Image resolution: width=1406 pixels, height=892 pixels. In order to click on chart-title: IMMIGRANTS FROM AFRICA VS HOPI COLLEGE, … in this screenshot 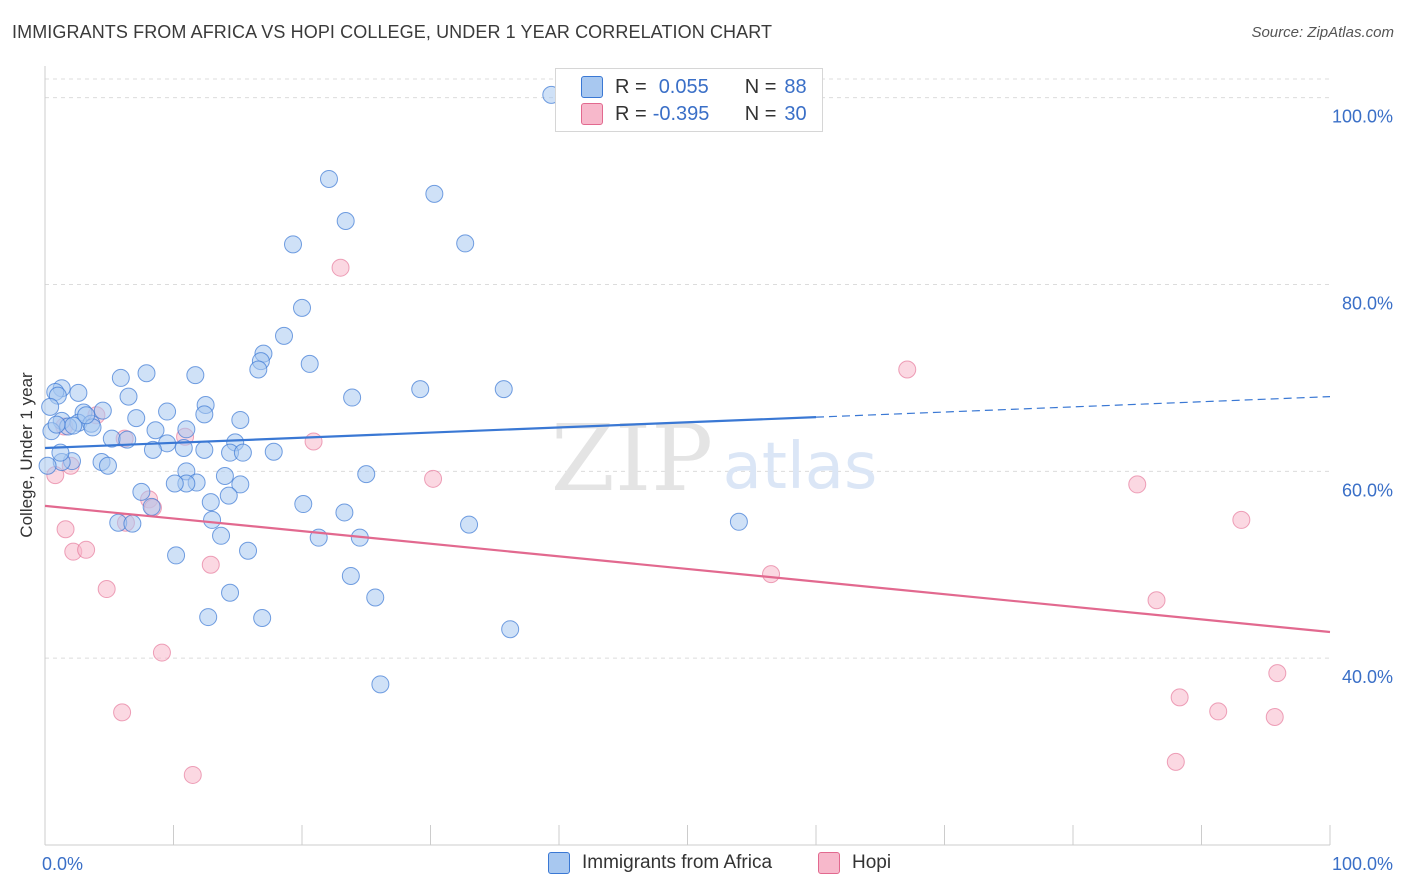, I will do `click(392, 32)`.